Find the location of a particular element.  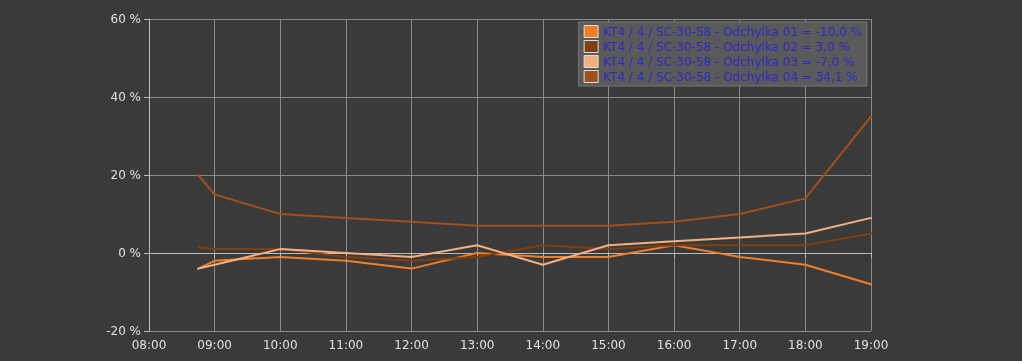

x-tick-label: 14:00 is located at coordinates (543, 345).